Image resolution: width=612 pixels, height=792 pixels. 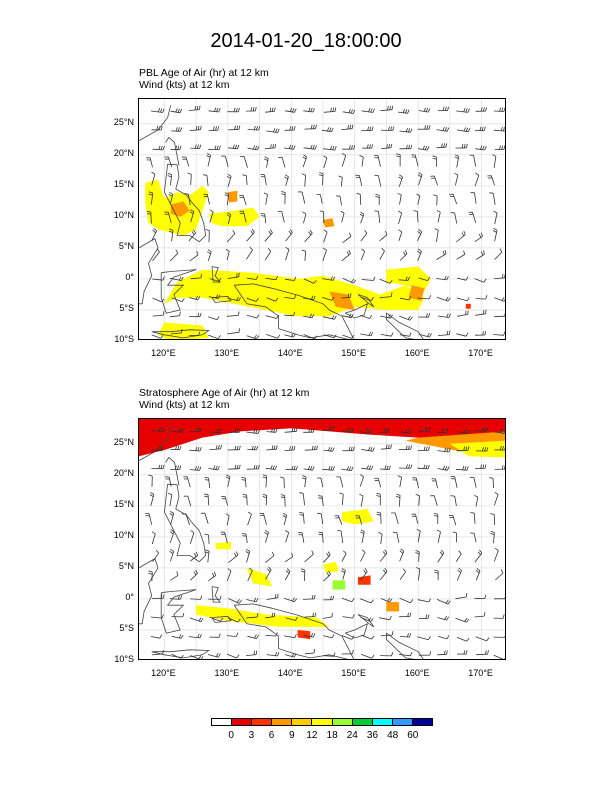 What do you see at coordinates (332, 735) in the screenshot?
I see `colorbar-label: 18` at bounding box center [332, 735].